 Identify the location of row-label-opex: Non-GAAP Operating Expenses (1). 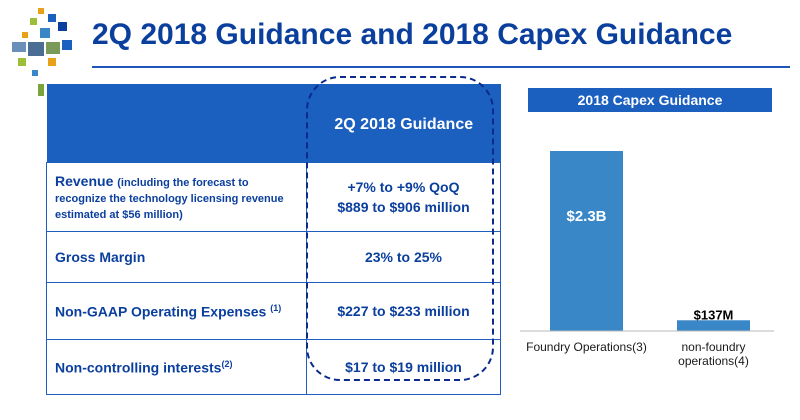
(176, 311).